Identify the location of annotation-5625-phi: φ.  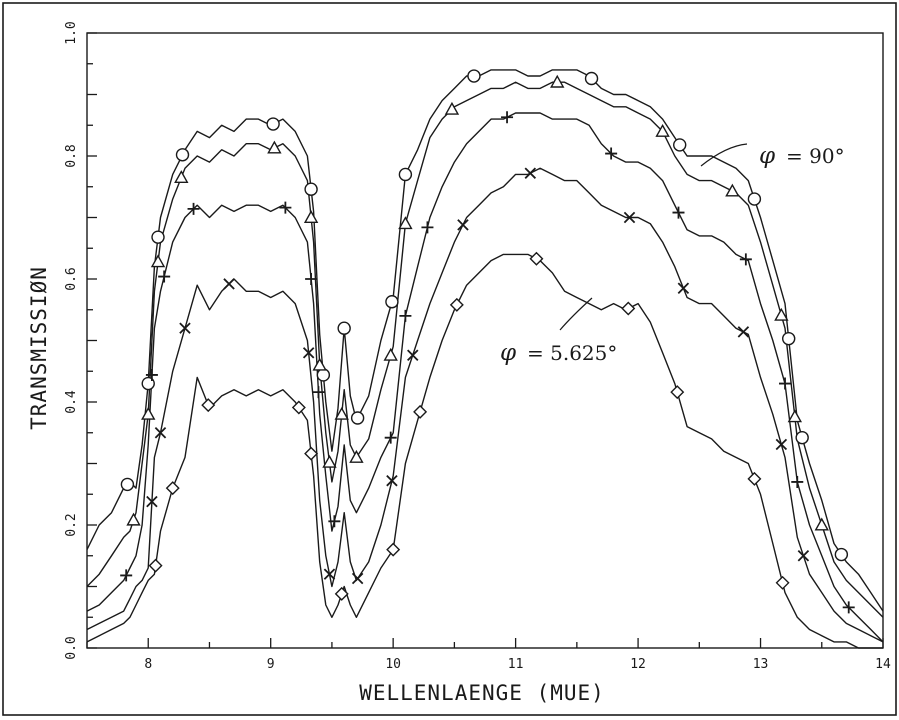
(508, 353).